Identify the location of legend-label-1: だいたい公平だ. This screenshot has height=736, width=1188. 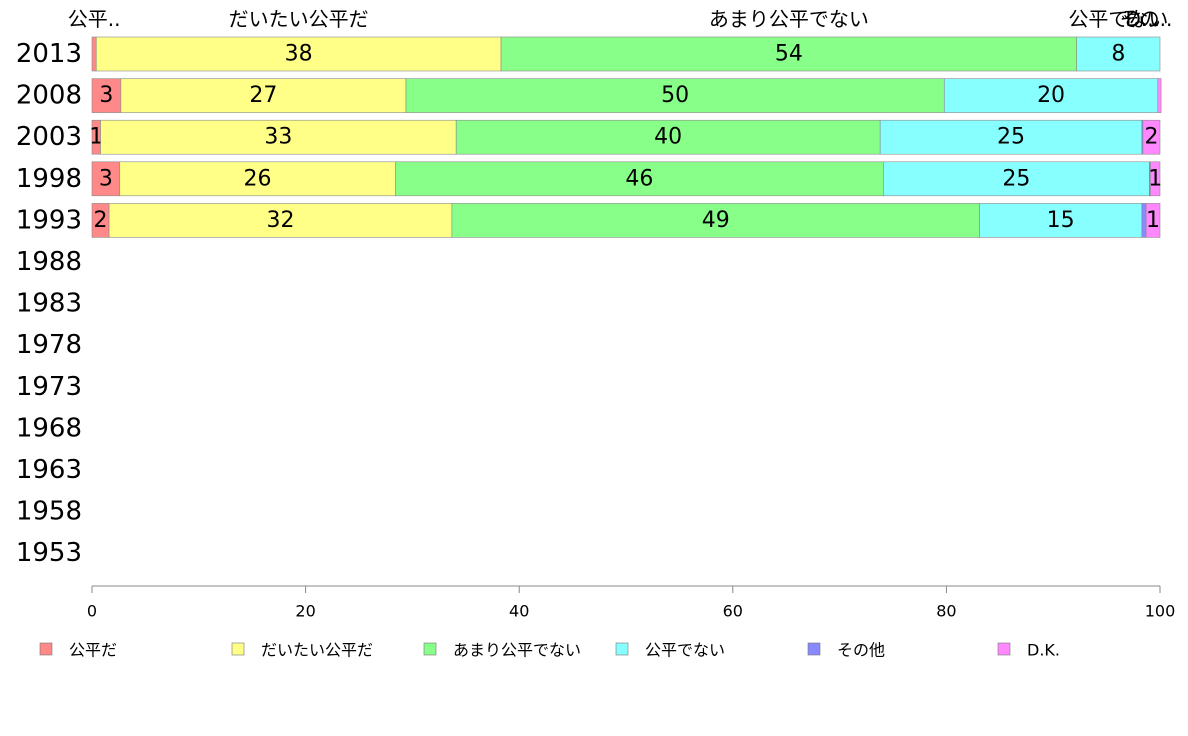
(317, 650).